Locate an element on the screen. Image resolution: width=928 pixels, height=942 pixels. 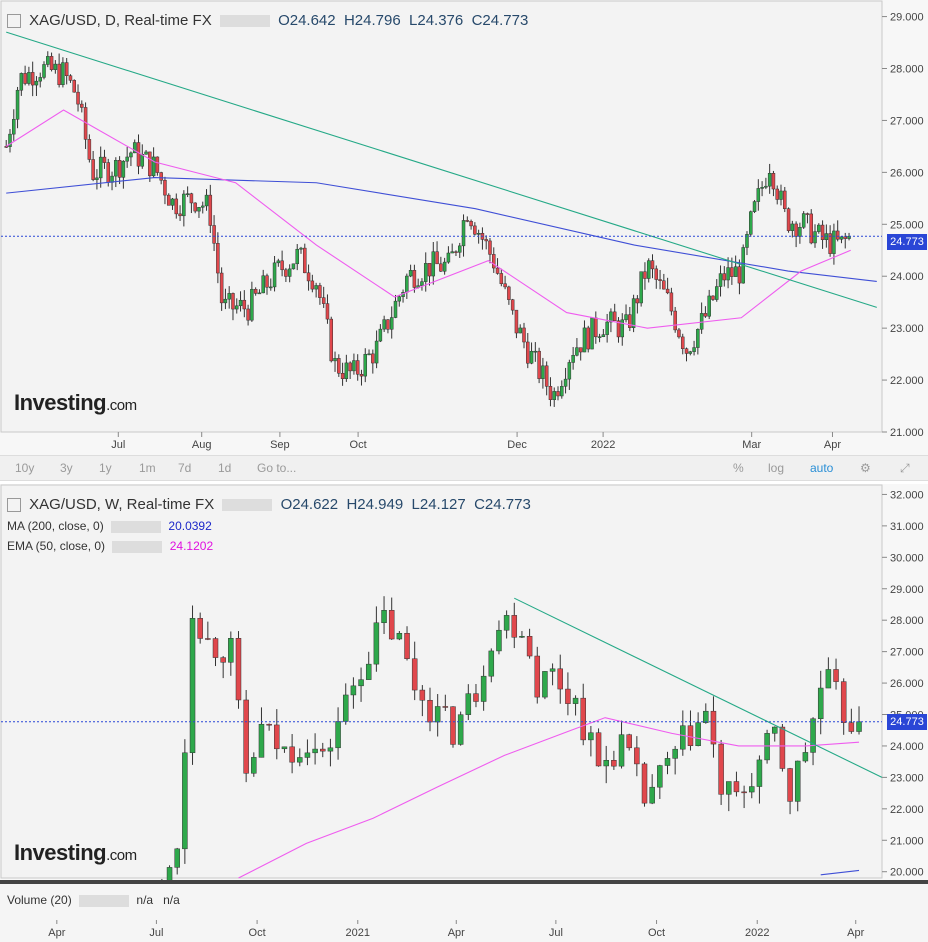
y-tick-label: 25.000 is located at coordinates (907, 225).